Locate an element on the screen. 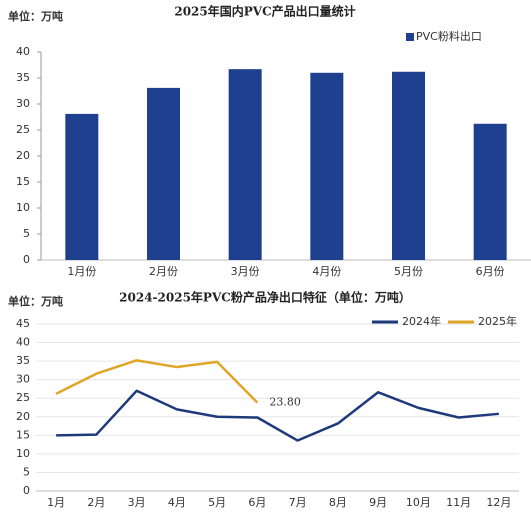 The width and height of the screenshot is (531, 519). x-tick-label: 3月份 is located at coordinates (245, 271).